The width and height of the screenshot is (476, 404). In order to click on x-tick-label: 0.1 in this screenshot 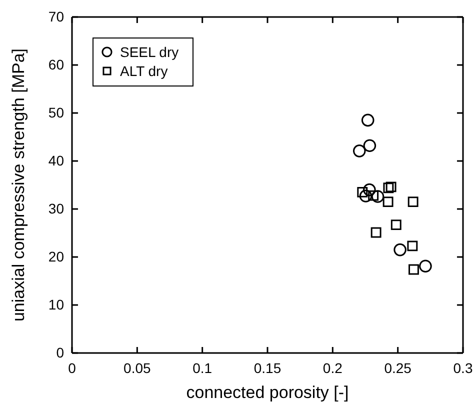, I will do `click(202, 368)`.